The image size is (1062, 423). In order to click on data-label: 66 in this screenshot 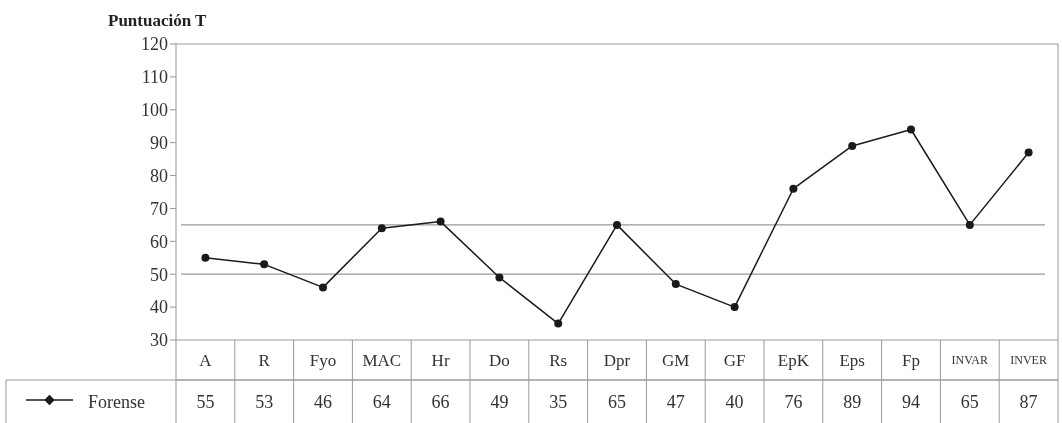, I will do `click(440, 402)`.